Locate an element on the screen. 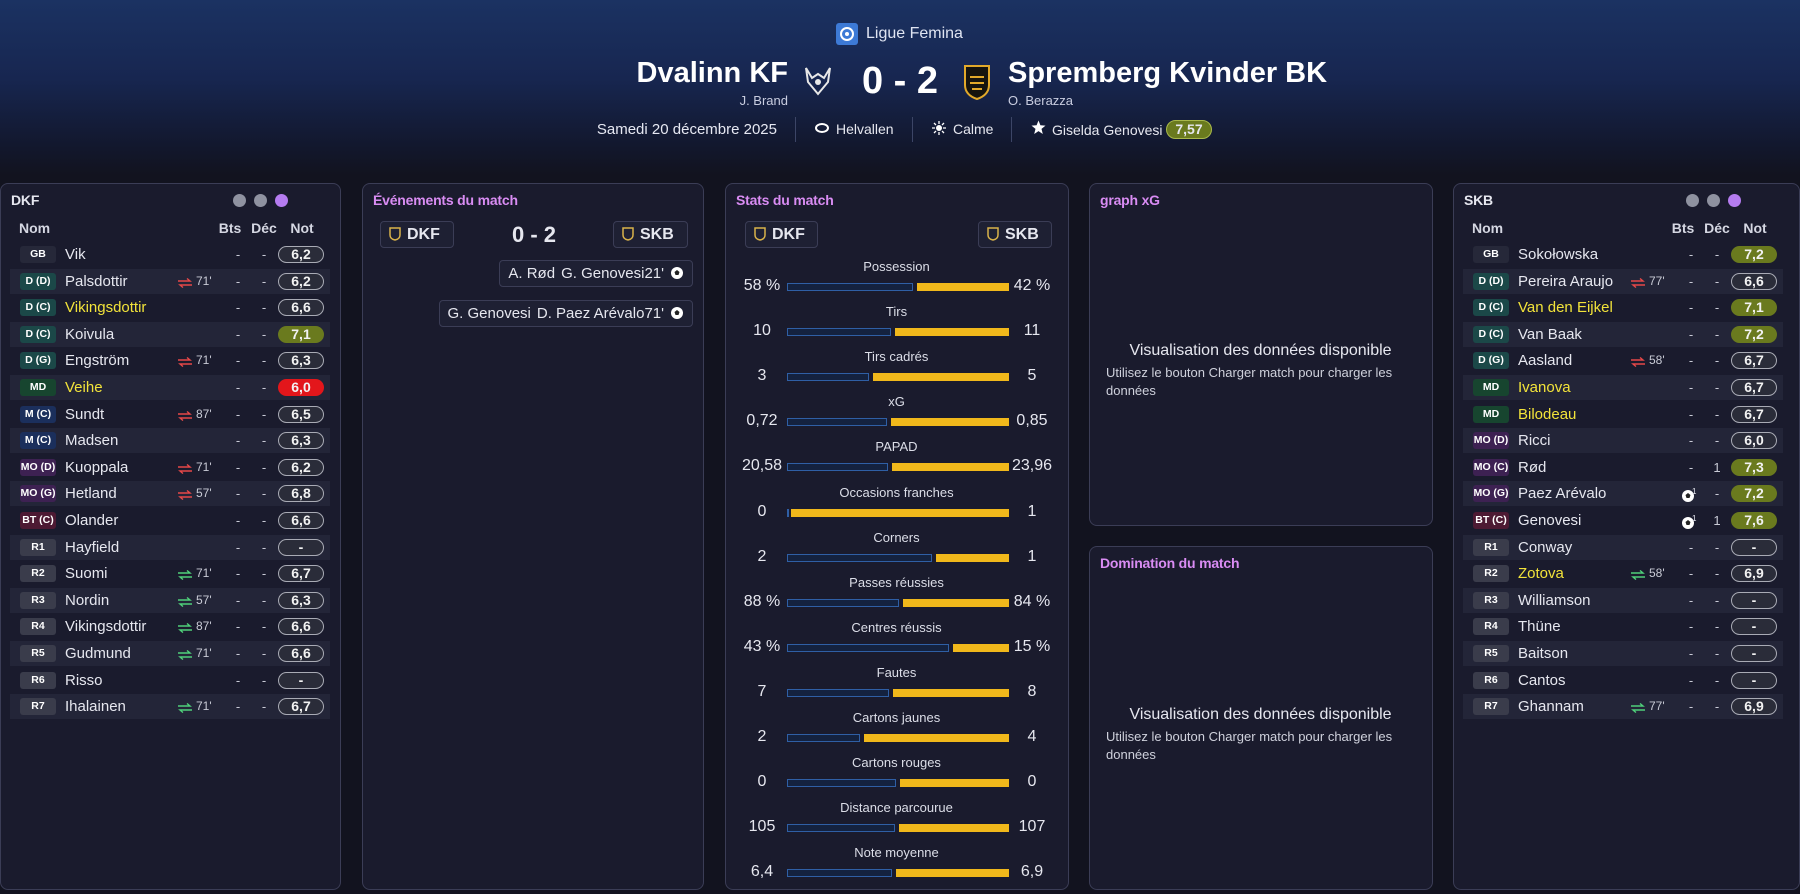 The height and width of the screenshot is (894, 1800). player-row: M (C) Sundt 87' - -6,5 is located at coordinates (170, 414).